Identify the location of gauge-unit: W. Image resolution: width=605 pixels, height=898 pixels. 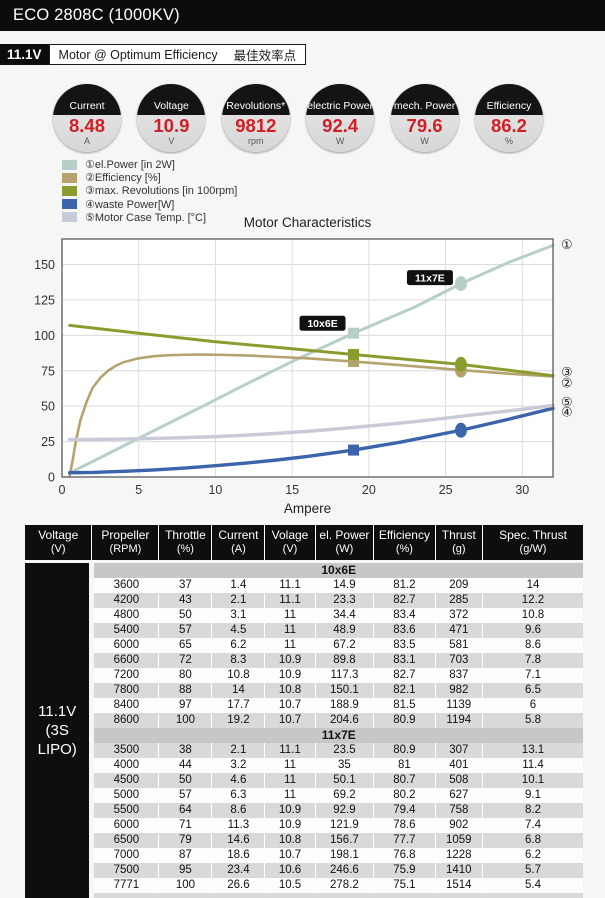
(424, 141).